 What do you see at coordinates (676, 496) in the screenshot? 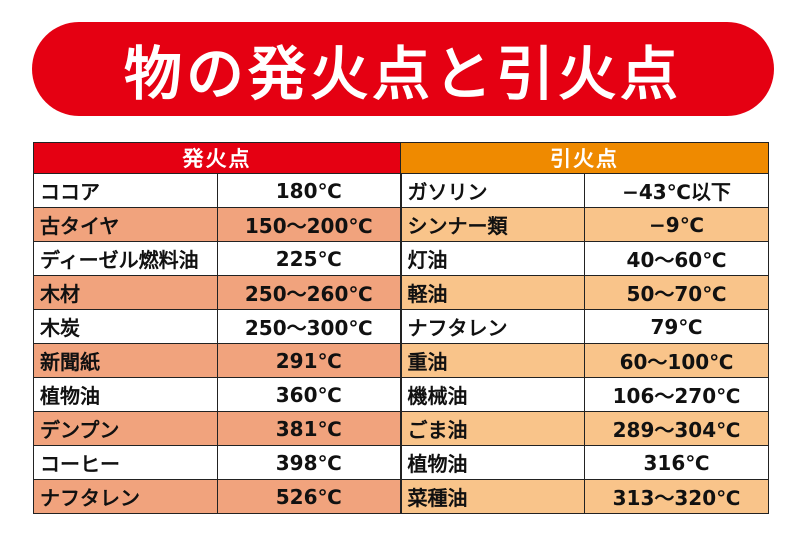
I see `flash-temperature: 313～320℃` at bounding box center [676, 496].